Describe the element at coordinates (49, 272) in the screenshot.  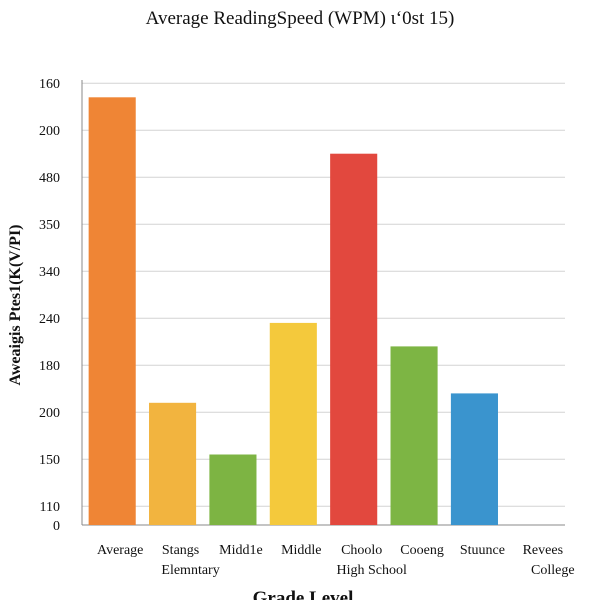
I see `y-tick-label: 340` at that location.